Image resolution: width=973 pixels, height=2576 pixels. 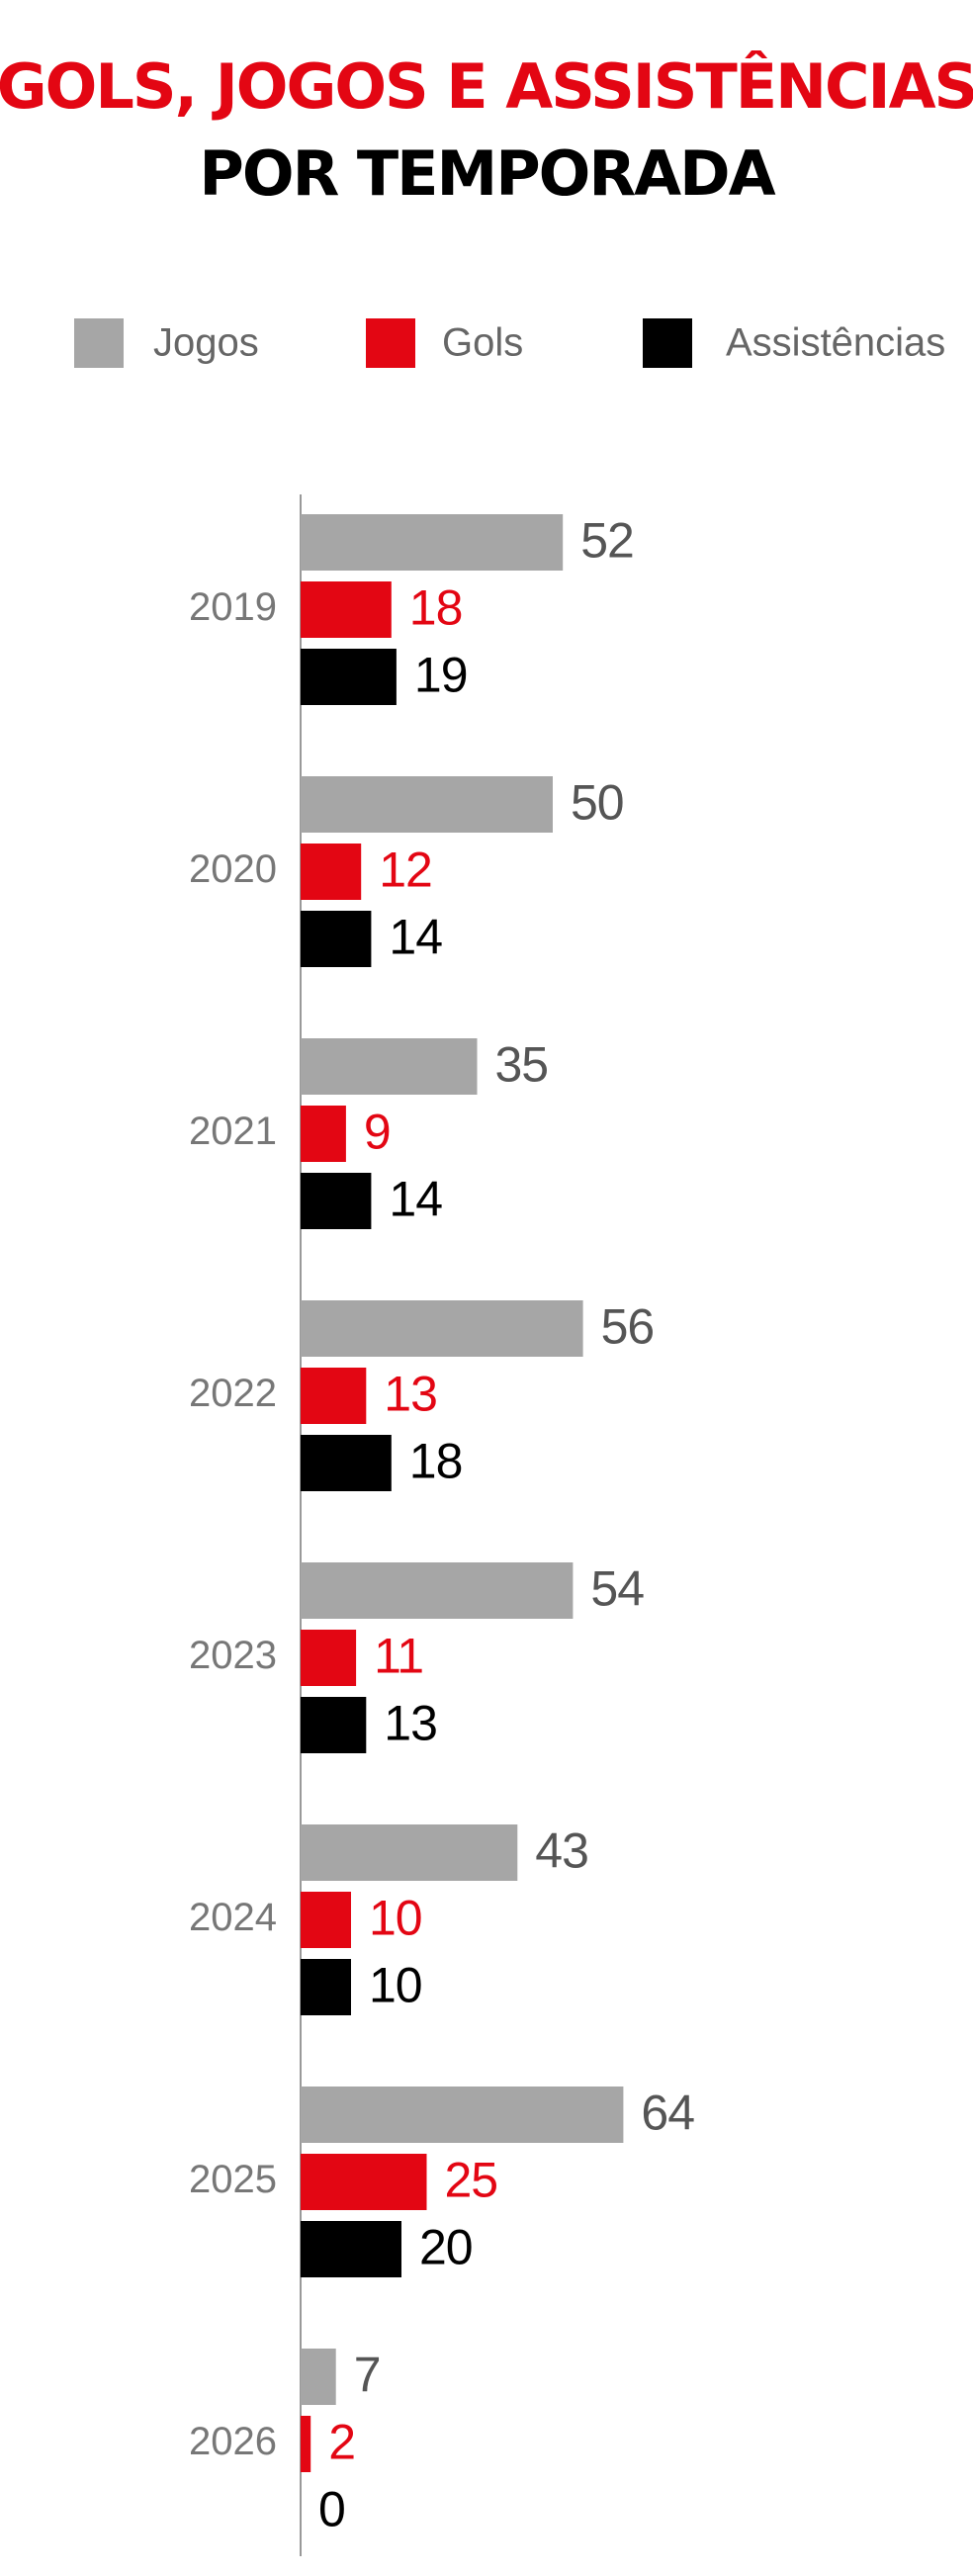 I want to click on value-label: 20, so click(x=446, y=2247).